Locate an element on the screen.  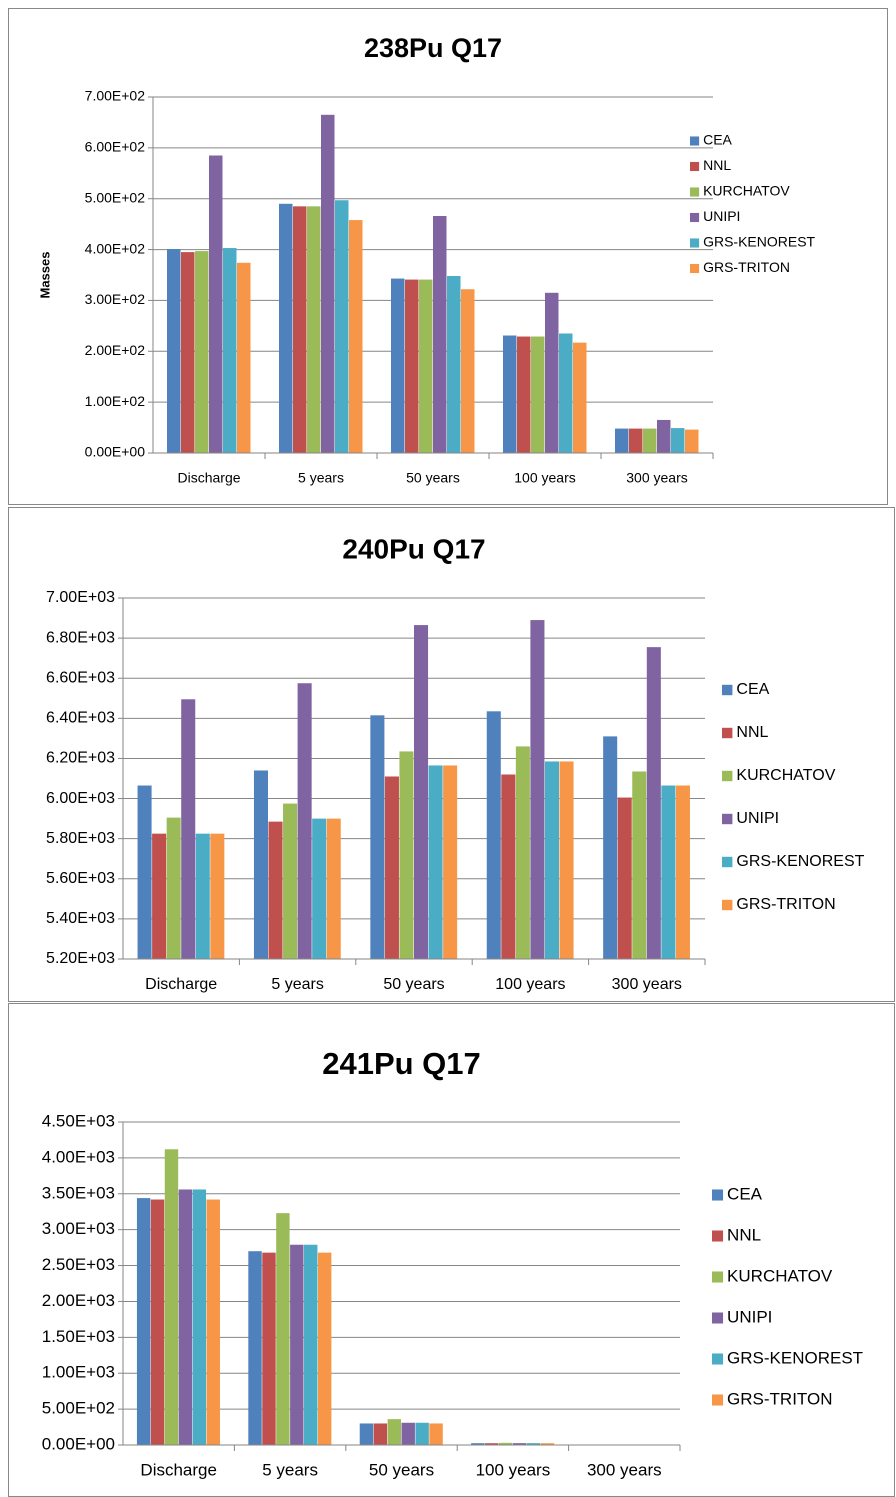
y-tick-label: 6.20E+03 is located at coordinates (80, 758).